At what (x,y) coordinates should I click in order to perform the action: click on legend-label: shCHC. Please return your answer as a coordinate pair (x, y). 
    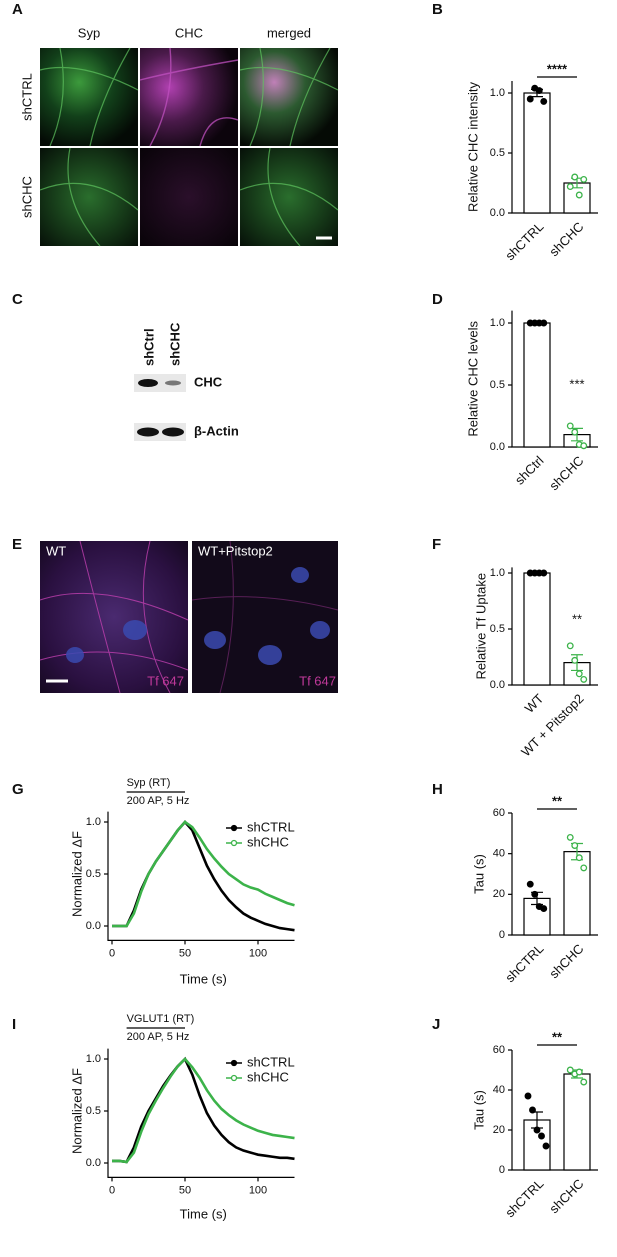
    Looking at the image, I should click on (268, 1076).